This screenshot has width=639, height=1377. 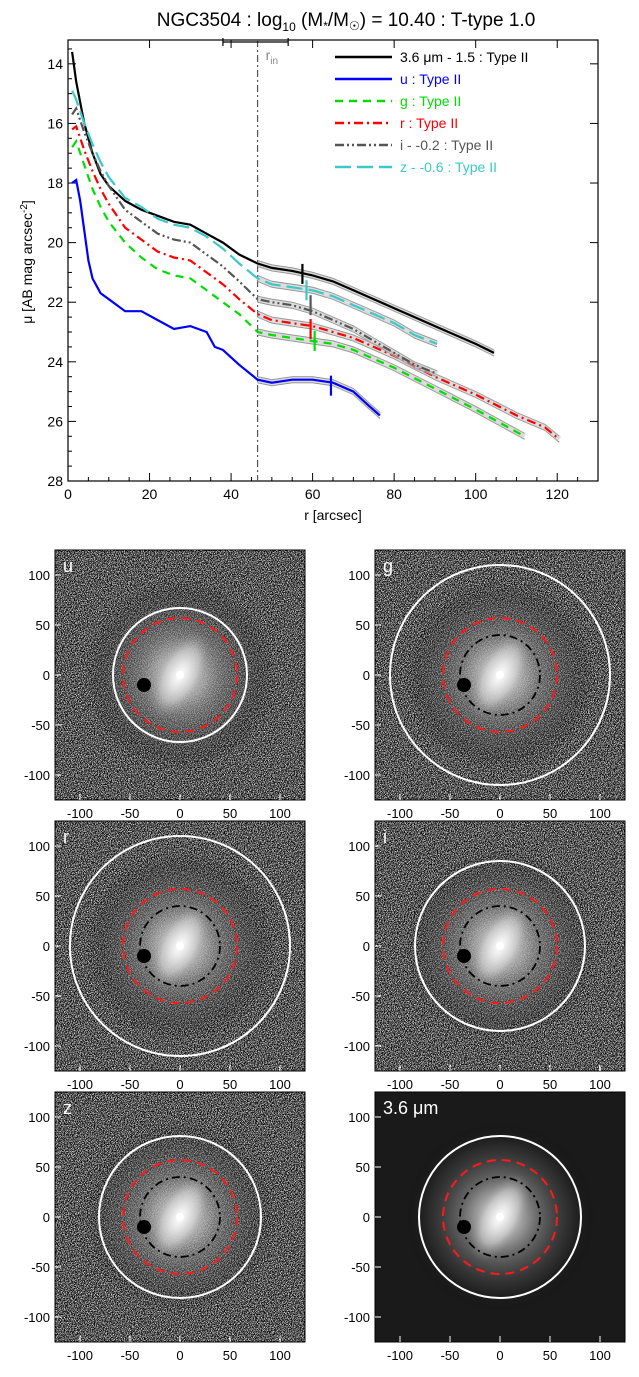 I want to click on panel-label: z, so click(x=67, y=1108).